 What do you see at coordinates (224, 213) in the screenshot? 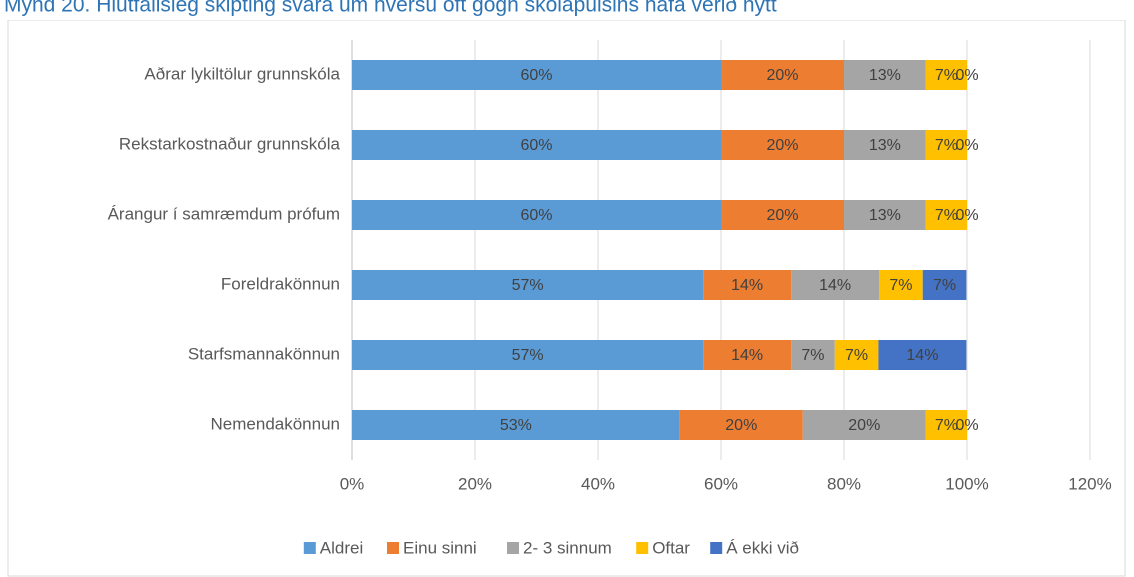
I see `y-tick-label: Árangur í samræmdum prófum` at bounding box center [224, 213].